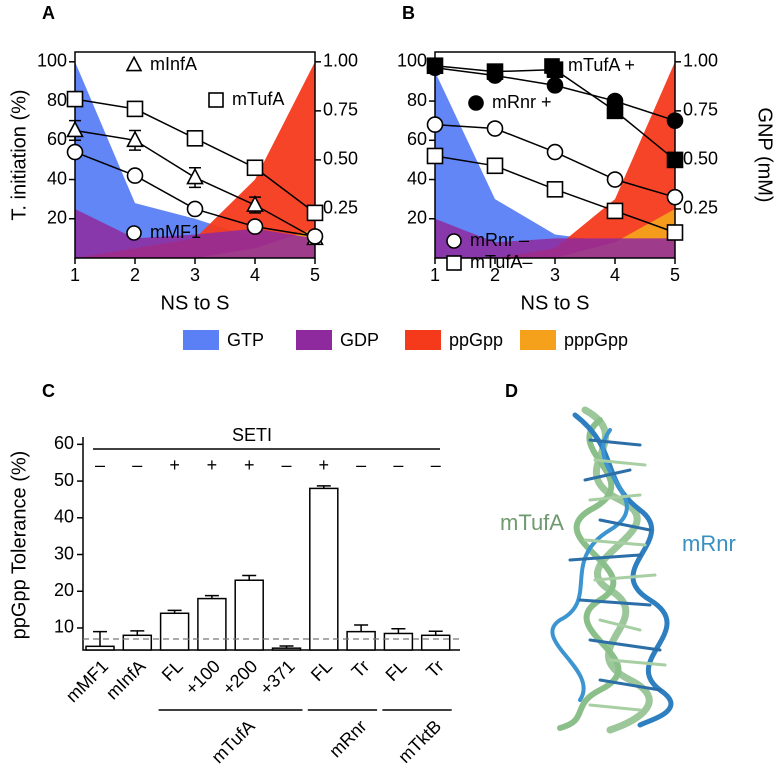 This screenshot has height=772, width=779. Describe the element at coordinates (499, 240) in the screenshot. I see `series-label: mRnr –` at that location.